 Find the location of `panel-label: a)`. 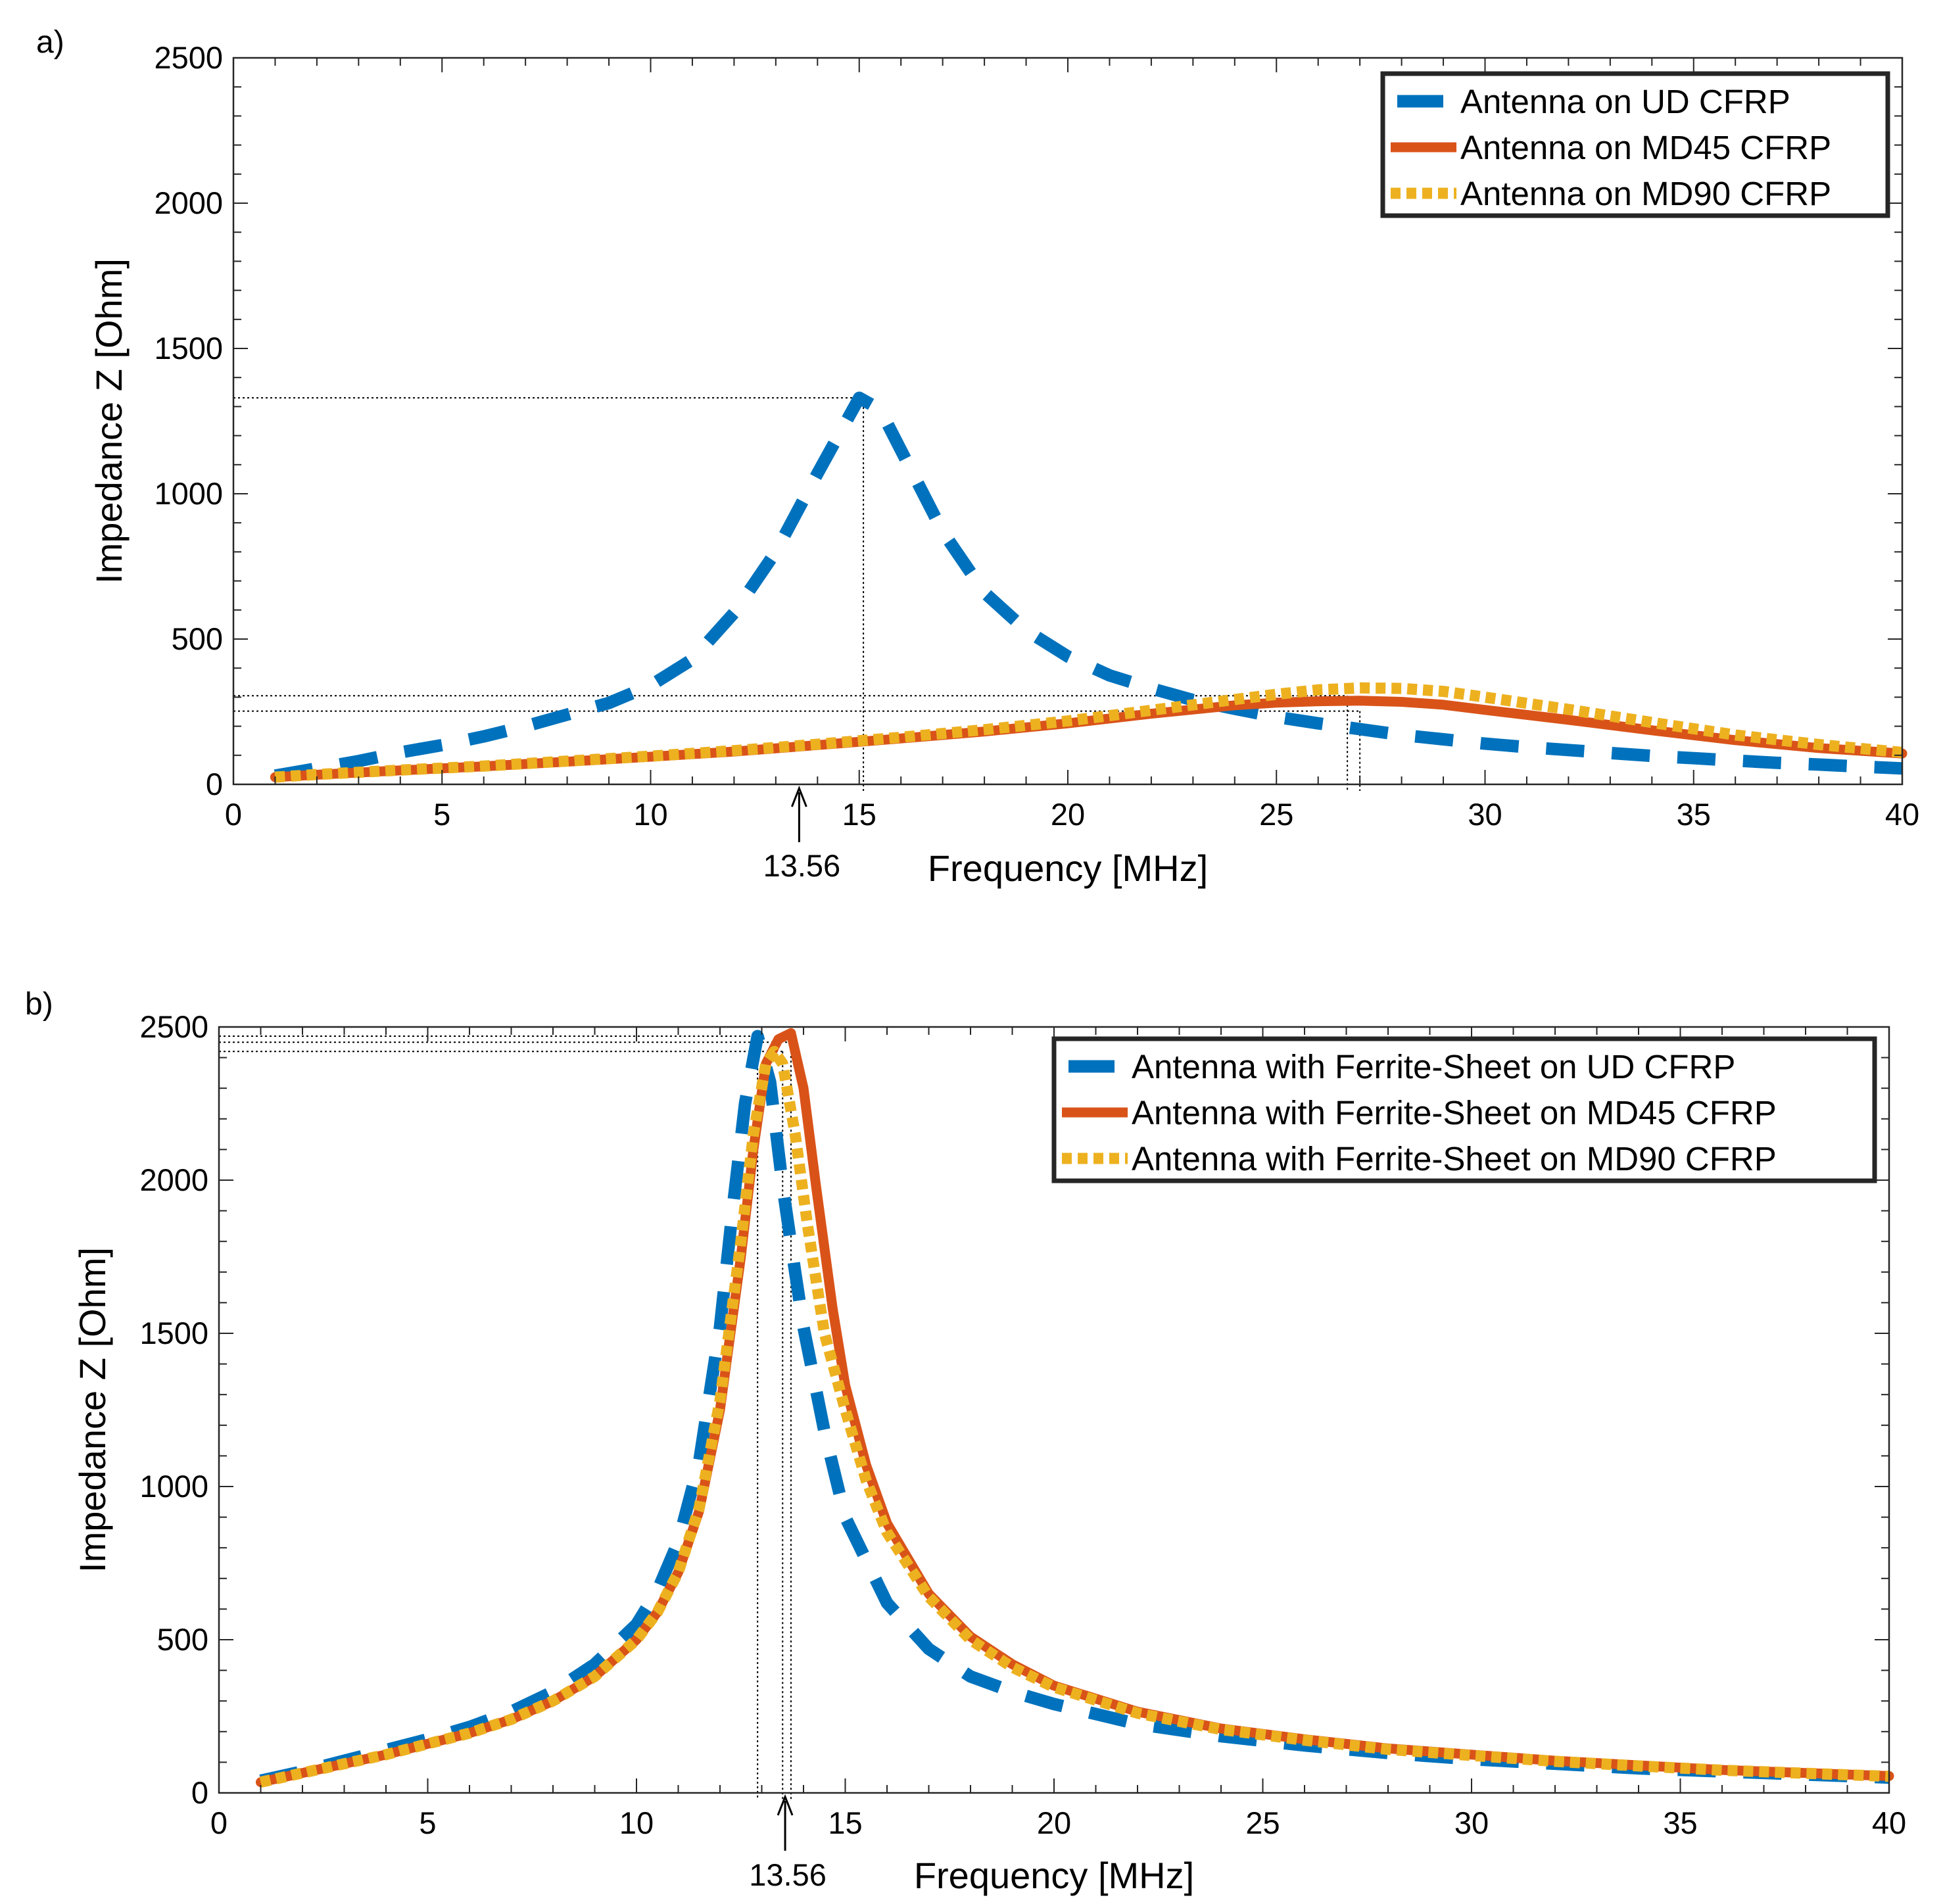

panel-label: a) is located at coordinates (50, 42).